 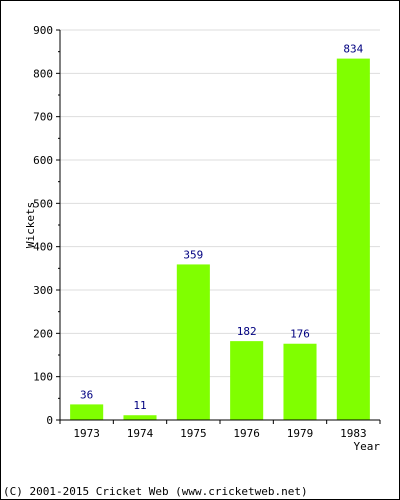 What do you see at coordinates (86, 433) in the screenshot?
I see `x-tick-label: 1973` at bounding box center [86, 433].